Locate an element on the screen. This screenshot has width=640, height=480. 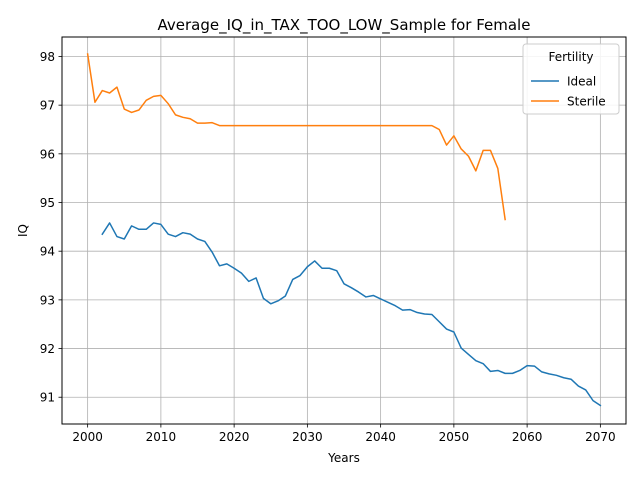
y-tick-label: 96 is located at coordinates (47, 154).